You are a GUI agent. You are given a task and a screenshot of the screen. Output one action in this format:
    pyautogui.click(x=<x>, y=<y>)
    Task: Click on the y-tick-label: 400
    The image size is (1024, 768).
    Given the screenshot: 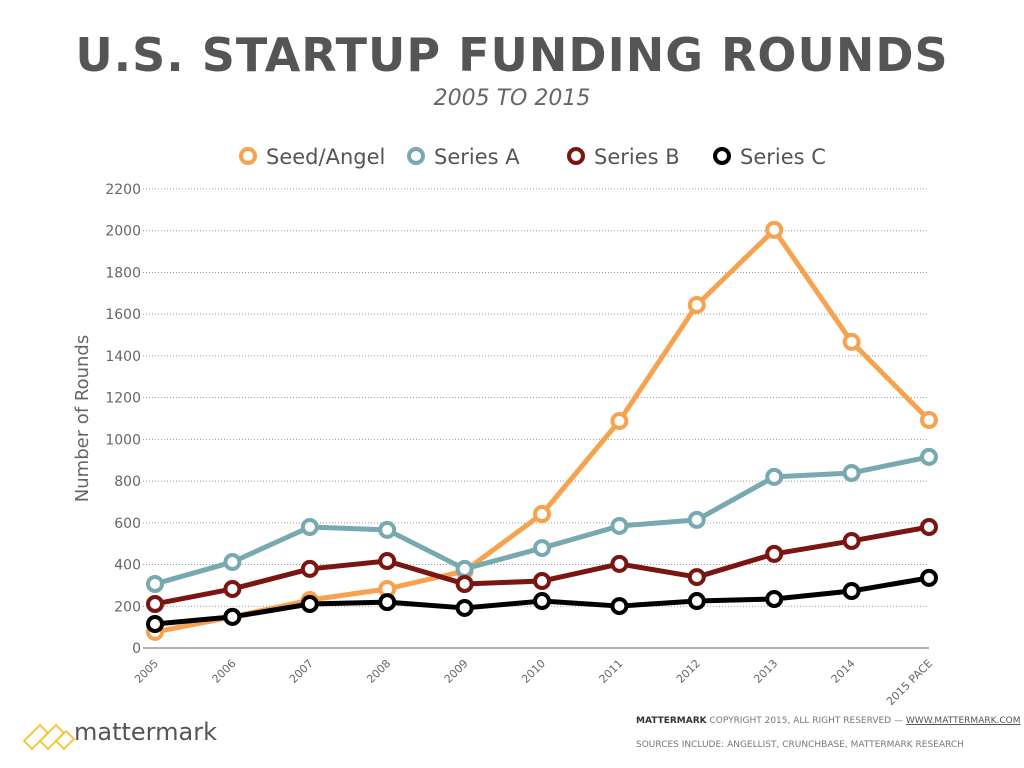 What is the action you would take?
    pyautogui.click(x=127, y=566)
    